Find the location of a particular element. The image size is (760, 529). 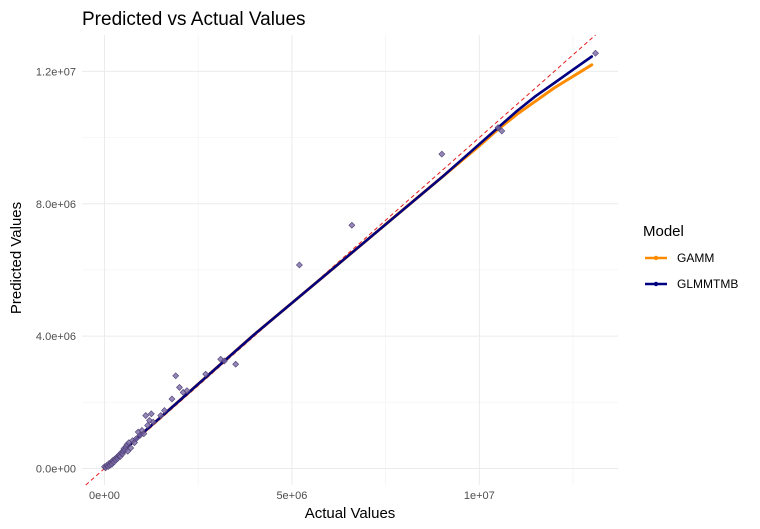

y-axis-title: Predicted Values is located at coordinates (16, 258).